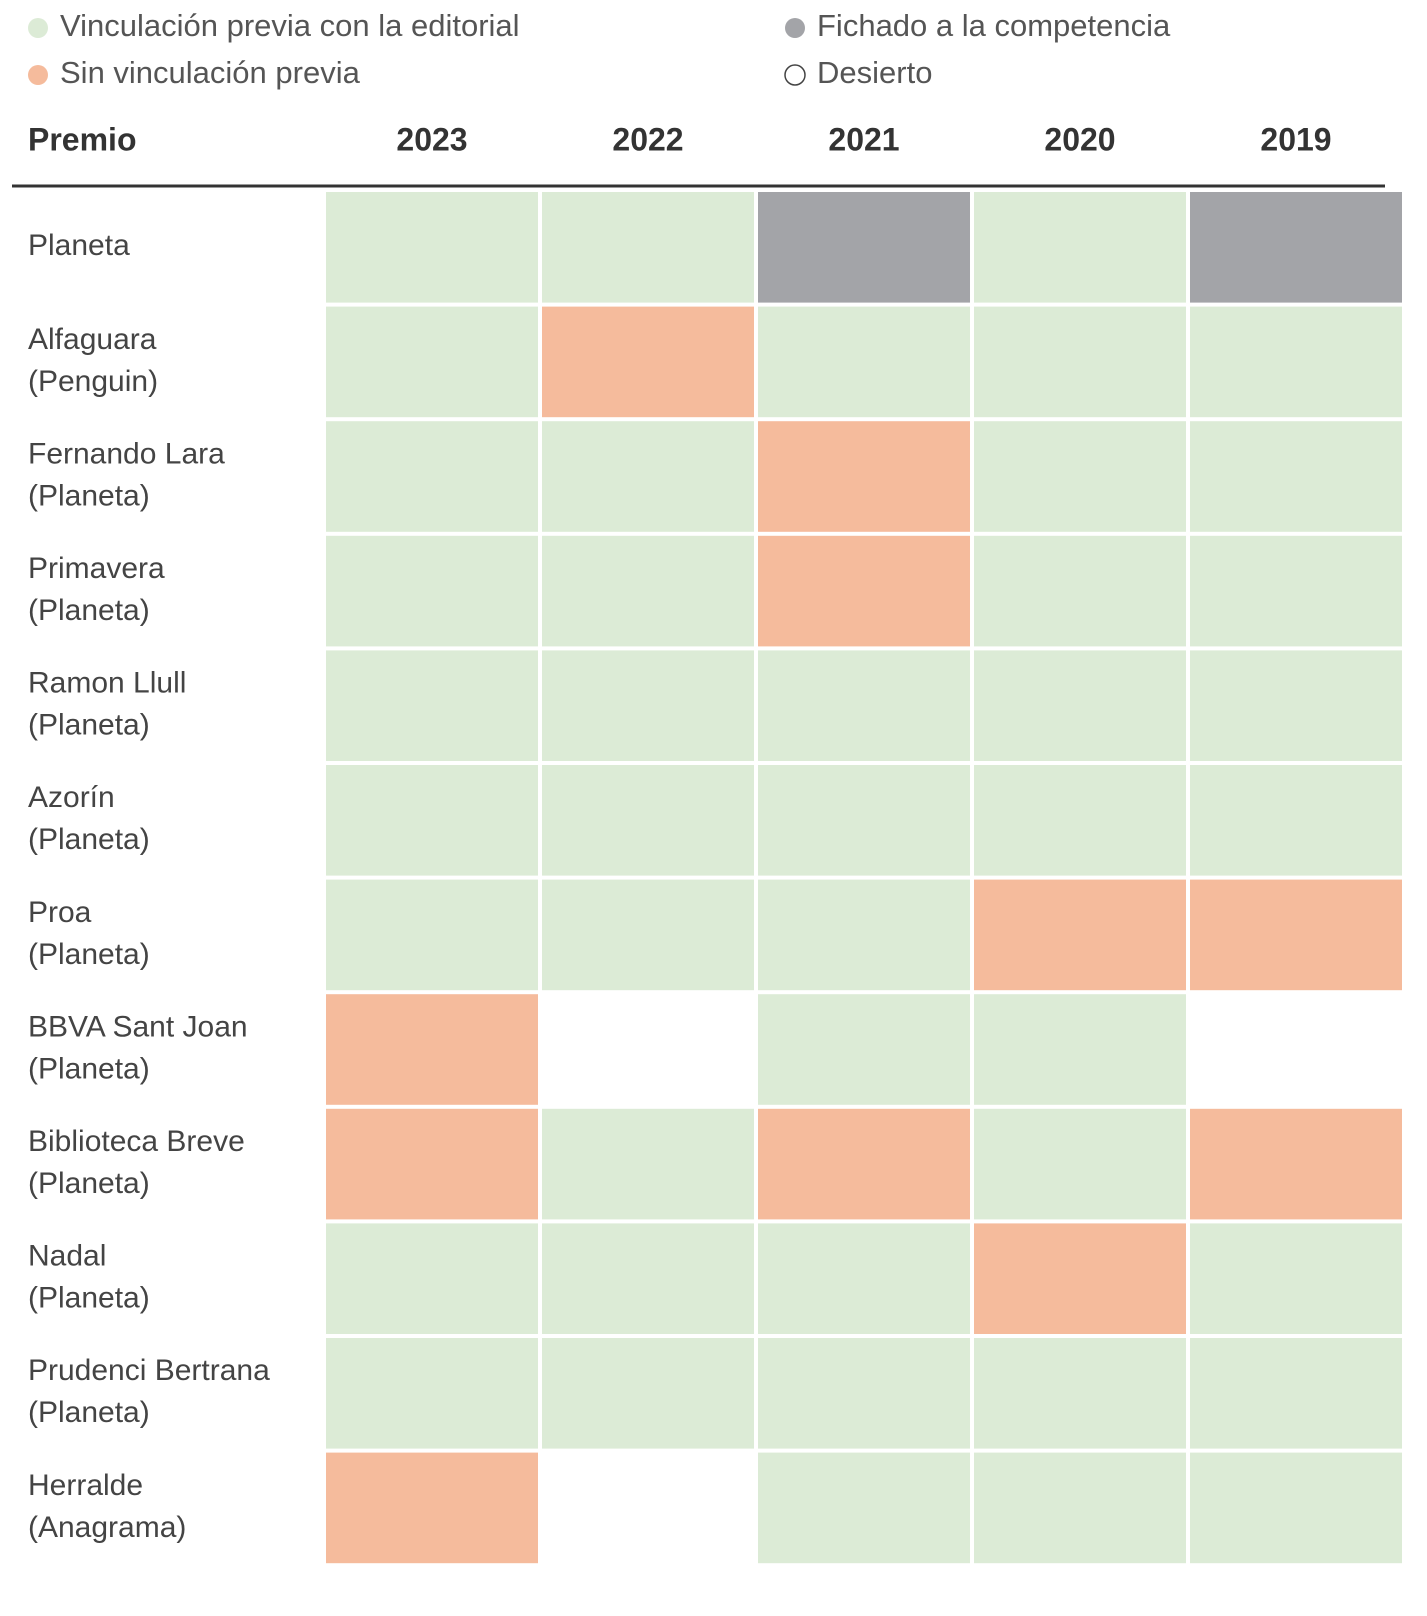 The height and width of the screenshot is (1616, 1427). Describe the element at coordinates (1079, 139) in the screenshot. I see `header-cell: 2020` at that location.